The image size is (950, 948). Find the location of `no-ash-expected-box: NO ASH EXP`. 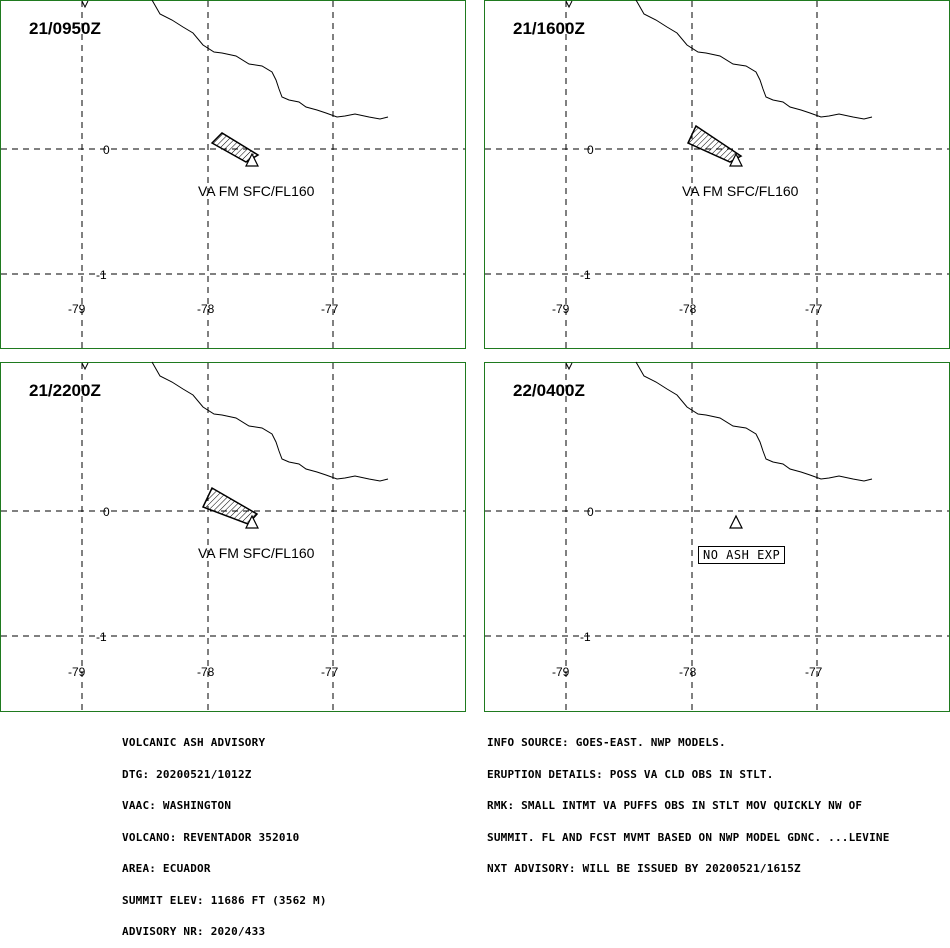

no-ash-expected-box: NO ASH EXP is located at coordinates (742, 555).